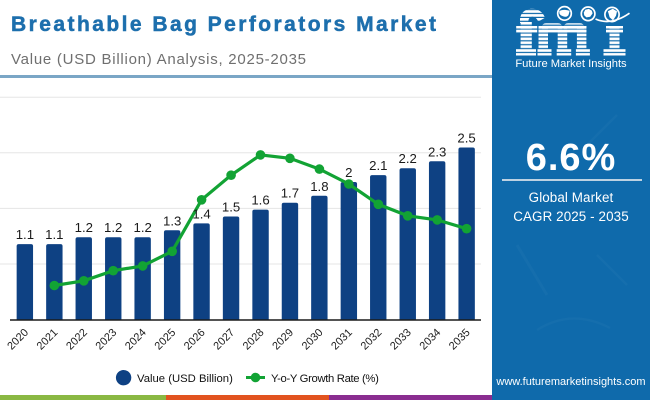 This screenshot has width=650, height=400. I want to click on svg-text: 2026, so click(195, 340).